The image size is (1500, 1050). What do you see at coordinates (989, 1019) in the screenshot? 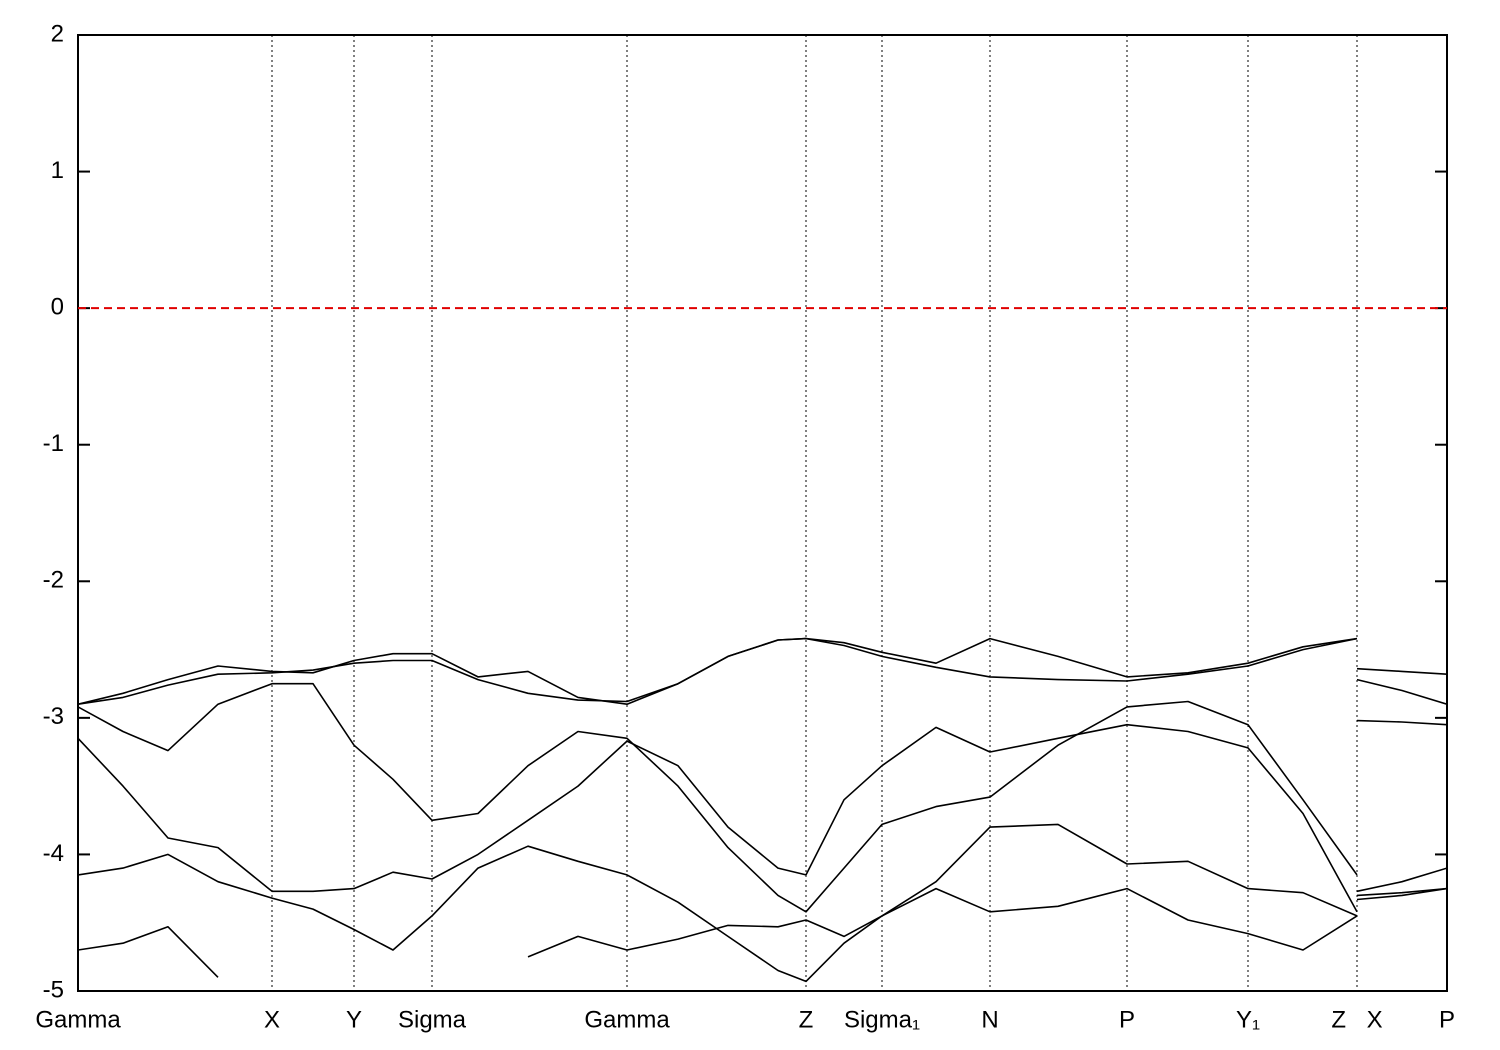
I see `x-tick-label: N` at bounding box center [989, 1019].